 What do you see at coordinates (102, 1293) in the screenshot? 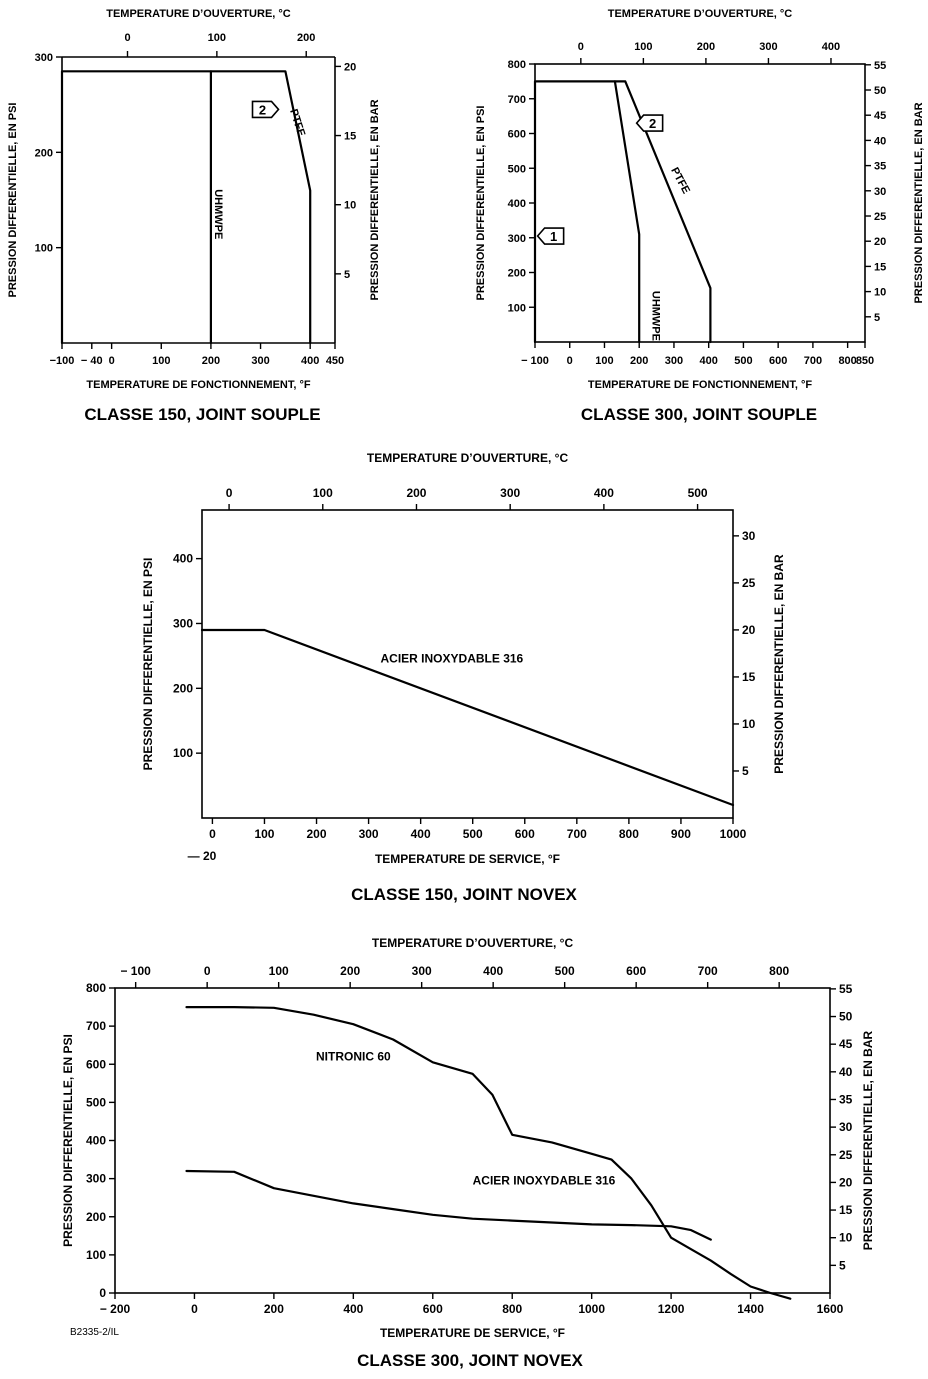
I see `y-tick-label: 0` at bounding box center [102, 1293].